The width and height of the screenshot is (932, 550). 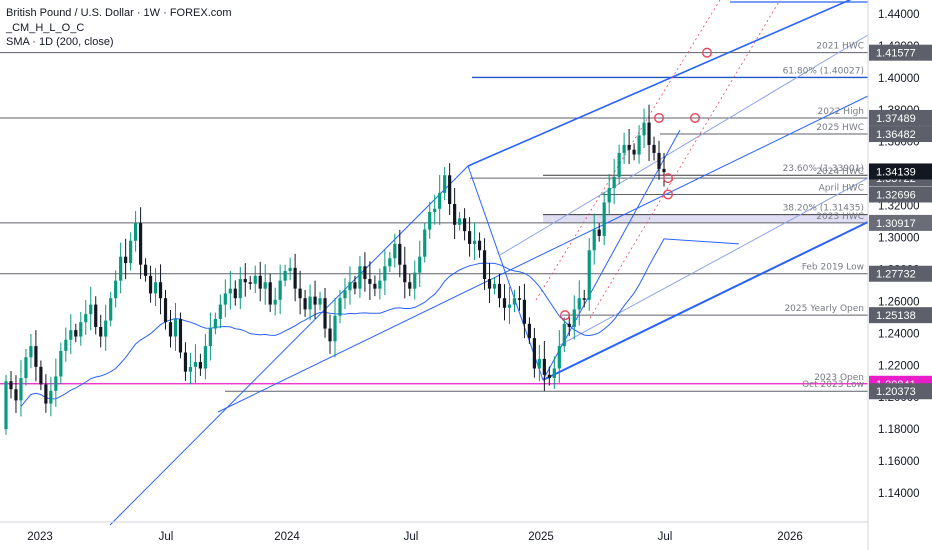 What do you see at coordinates (287, 537) in the screenshot?
I see `time-tick-label: 2024` at bounding box center [287, 537].